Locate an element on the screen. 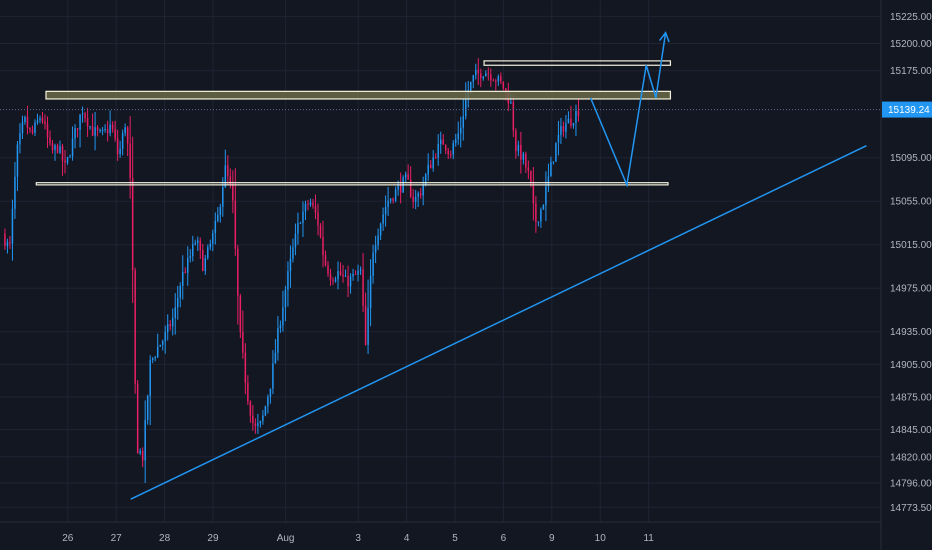  upper-resistance-zone is located at coordinates (577, 63).